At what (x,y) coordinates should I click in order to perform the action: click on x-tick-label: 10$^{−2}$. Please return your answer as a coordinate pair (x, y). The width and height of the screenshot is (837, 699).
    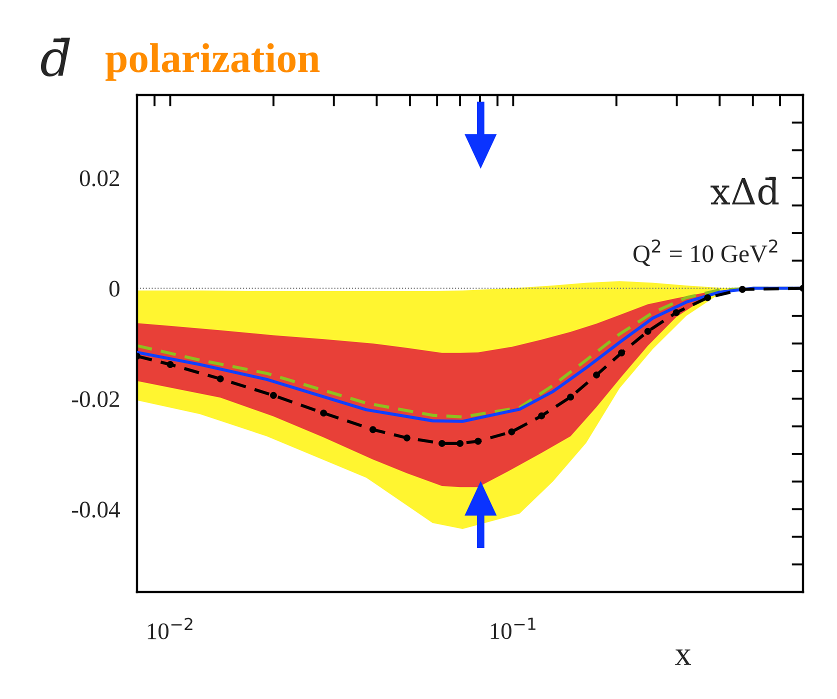
    Looking at the image, I should click on (170, 629).